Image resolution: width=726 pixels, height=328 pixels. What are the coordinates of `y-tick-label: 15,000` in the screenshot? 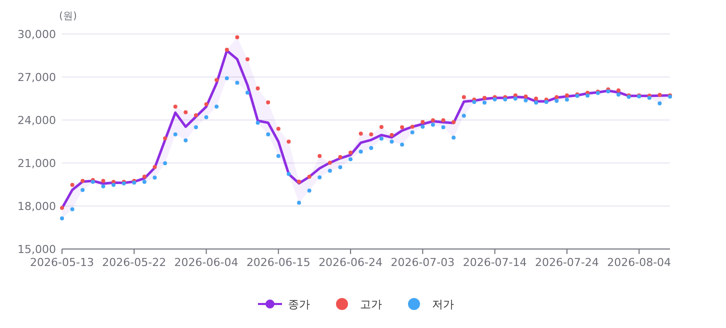 It's located at (37, 249).